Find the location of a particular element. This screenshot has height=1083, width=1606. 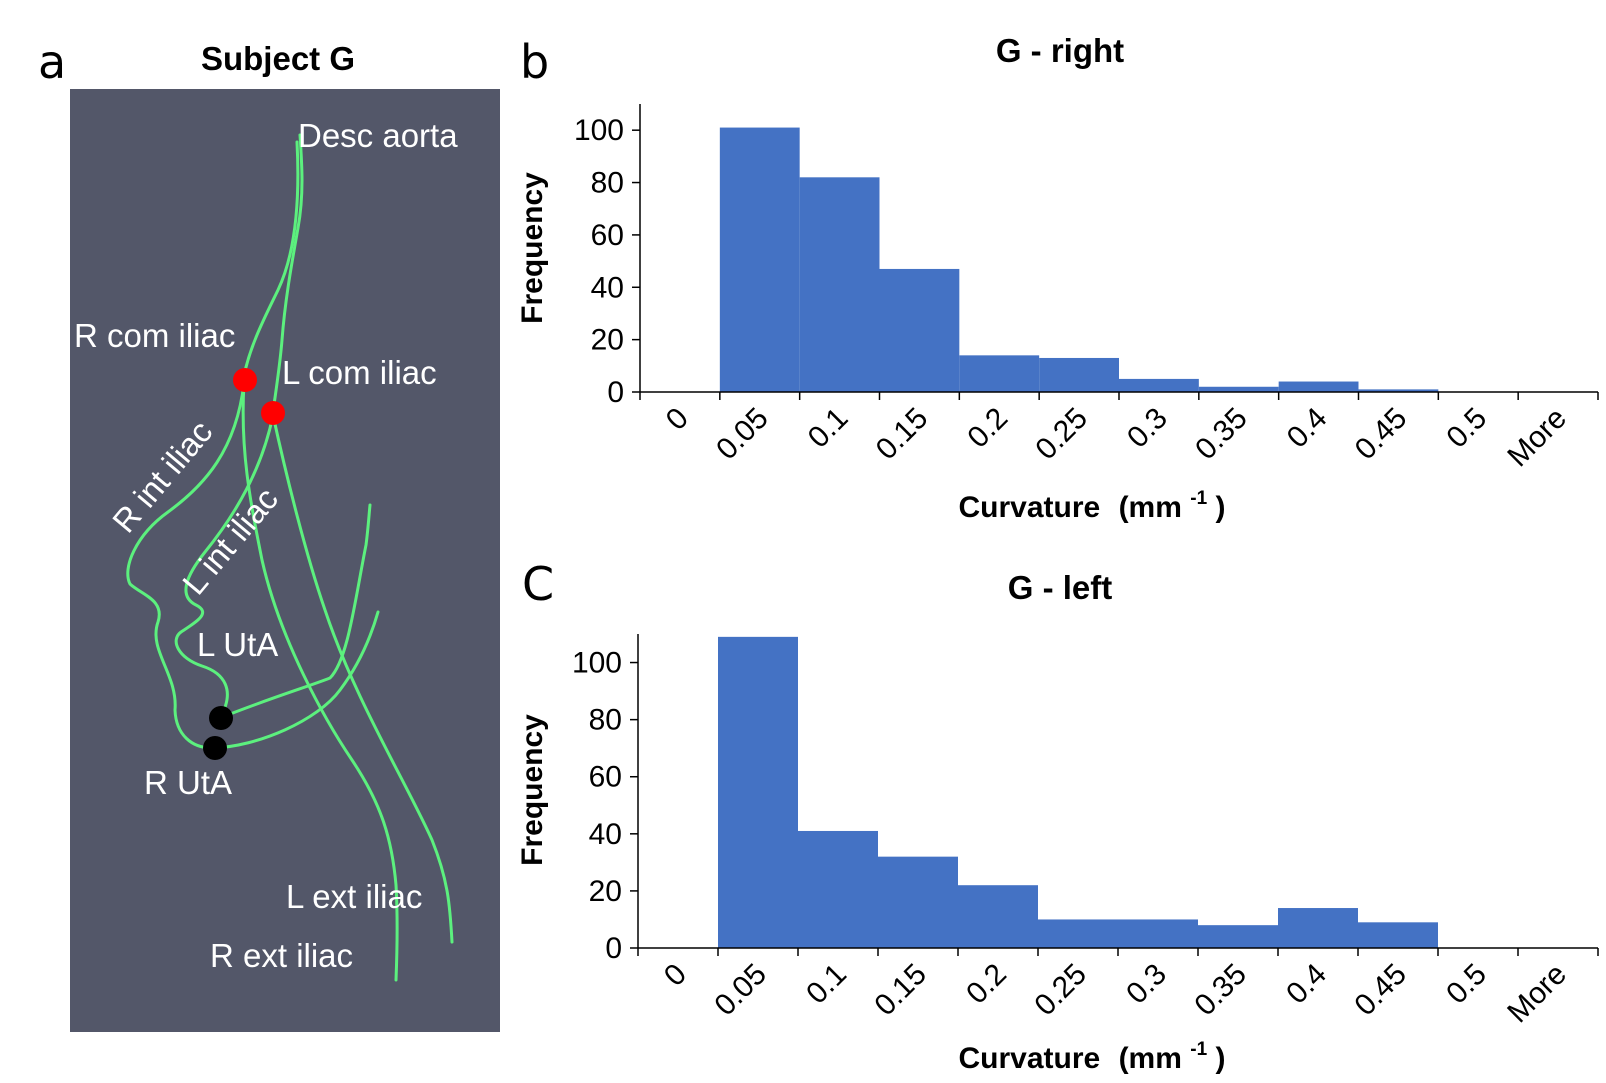

l-ext-iliac-label: L ext iliac is located at coordinates (354, 896).